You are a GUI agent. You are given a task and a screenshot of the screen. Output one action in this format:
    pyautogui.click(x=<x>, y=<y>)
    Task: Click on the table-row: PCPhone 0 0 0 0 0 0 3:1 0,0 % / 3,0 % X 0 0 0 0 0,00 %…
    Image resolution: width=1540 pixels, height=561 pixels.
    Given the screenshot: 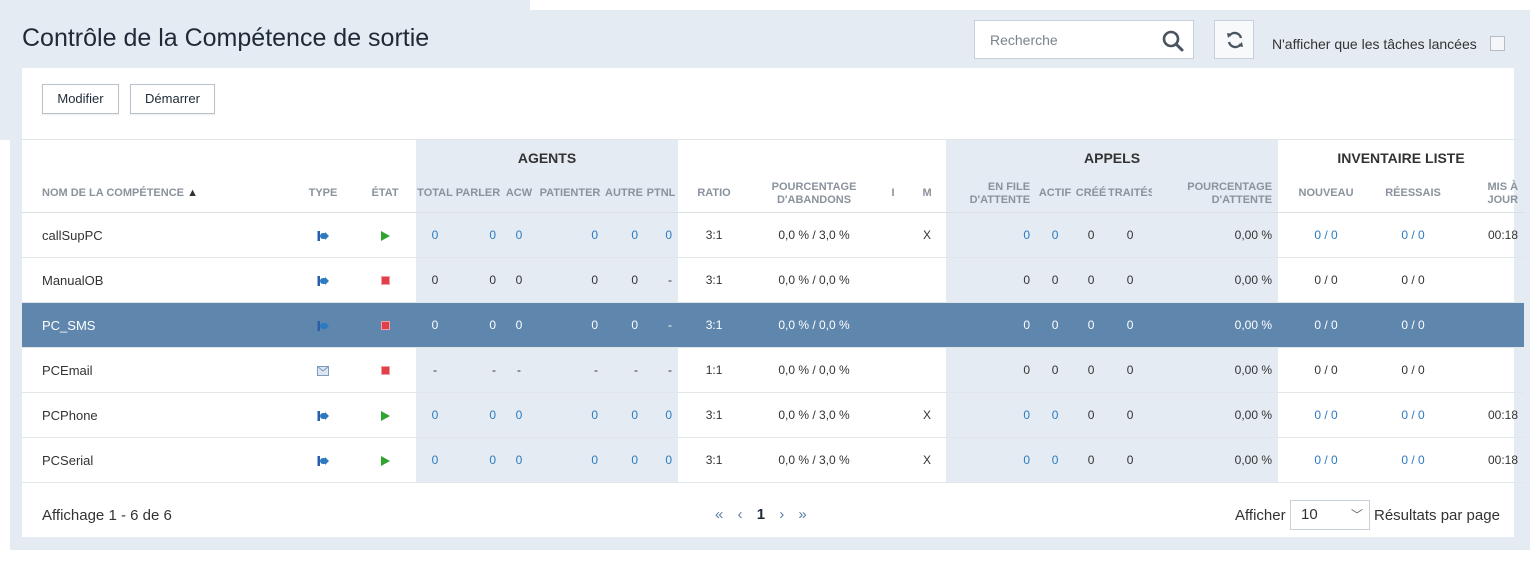 What is the action you would take?
    pyautogui.click(x=773, y=415)
    